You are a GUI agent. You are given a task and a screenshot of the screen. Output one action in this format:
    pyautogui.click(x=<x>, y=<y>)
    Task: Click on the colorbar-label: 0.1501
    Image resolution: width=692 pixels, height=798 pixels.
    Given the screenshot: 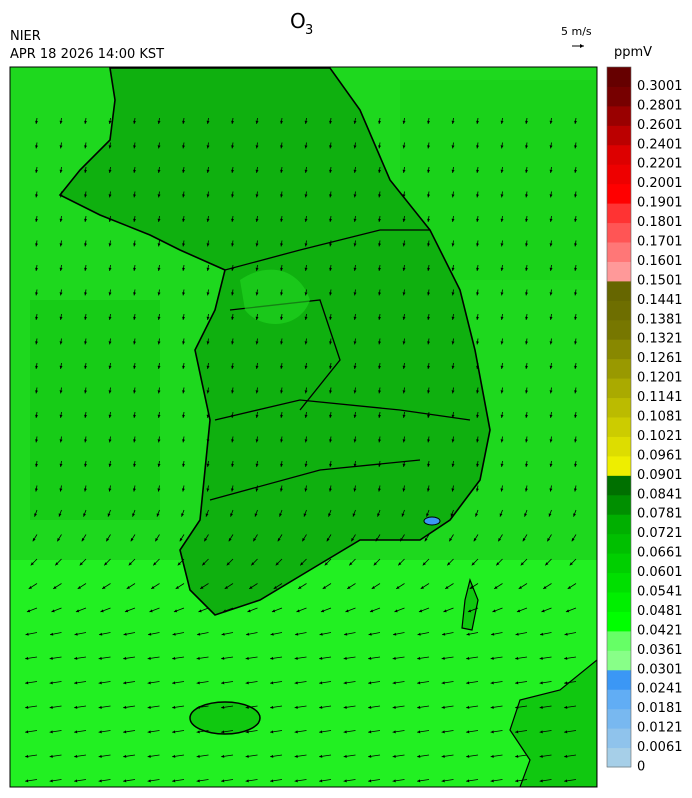 What is the action you would take?
    pyautogui.click(x=660, y=280)
    